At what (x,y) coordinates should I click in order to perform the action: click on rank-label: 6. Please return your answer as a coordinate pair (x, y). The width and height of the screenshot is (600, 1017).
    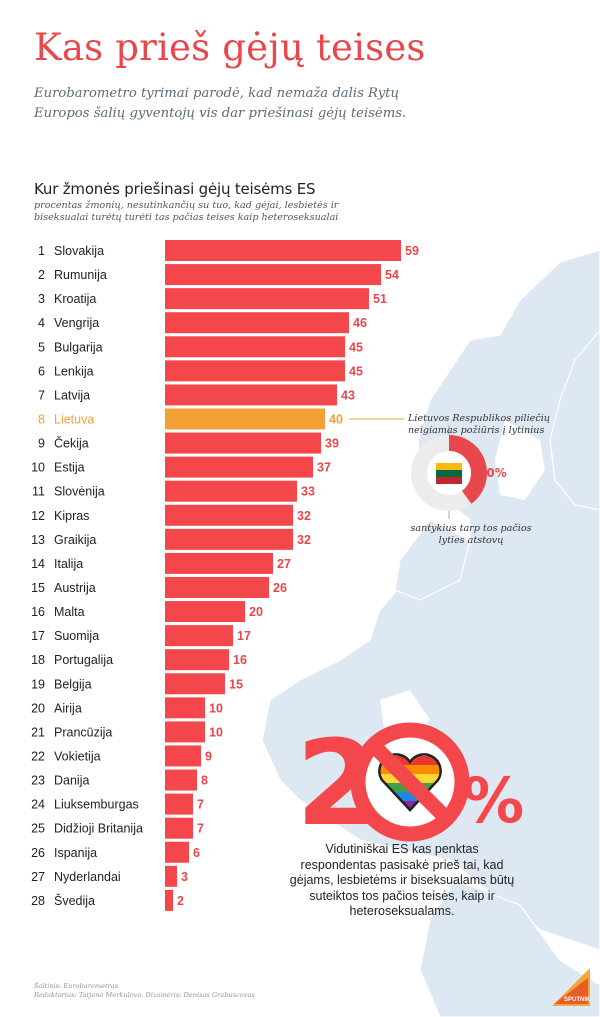
    Looking at the image, I should click on (41, 371).